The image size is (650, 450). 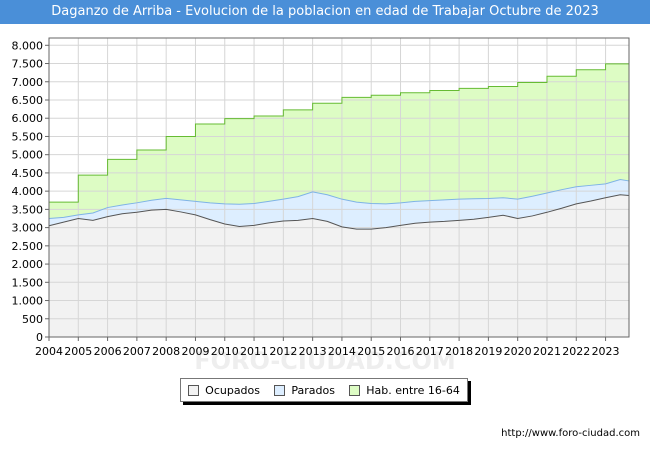 What do you see at coordinates (233, 390) in the screenshot?
I see `legend-label-ocupados: Ocupados` at bounding box center [233, 390].